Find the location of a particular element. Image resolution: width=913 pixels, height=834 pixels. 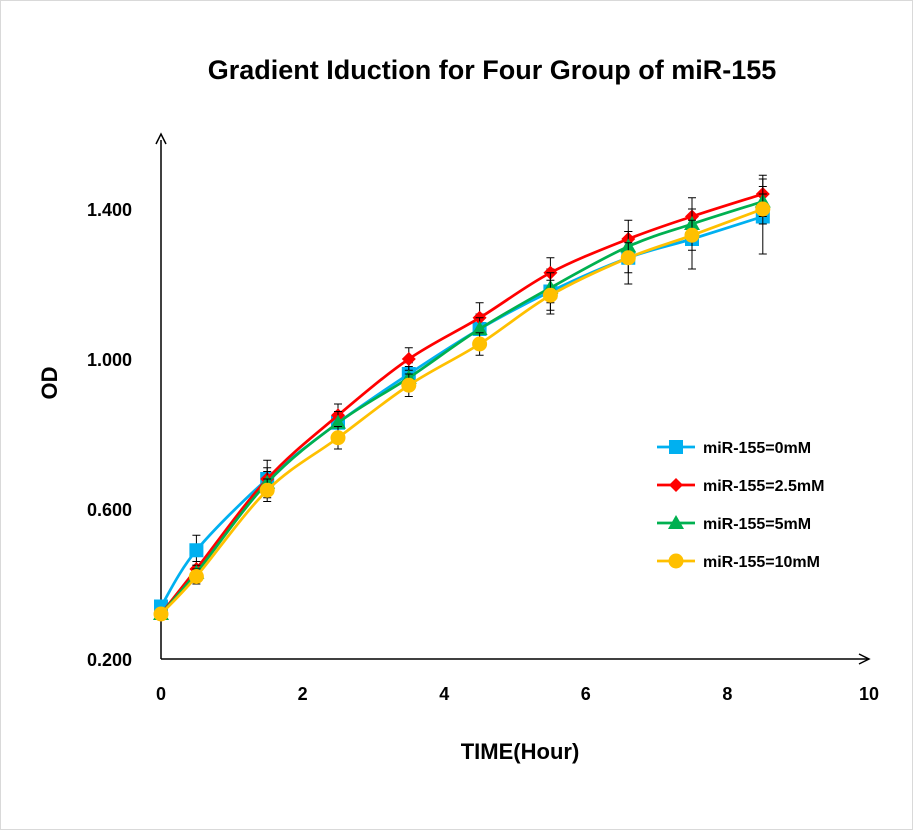

y-tick-label: 1.000 is located at coordinates (109, 360).